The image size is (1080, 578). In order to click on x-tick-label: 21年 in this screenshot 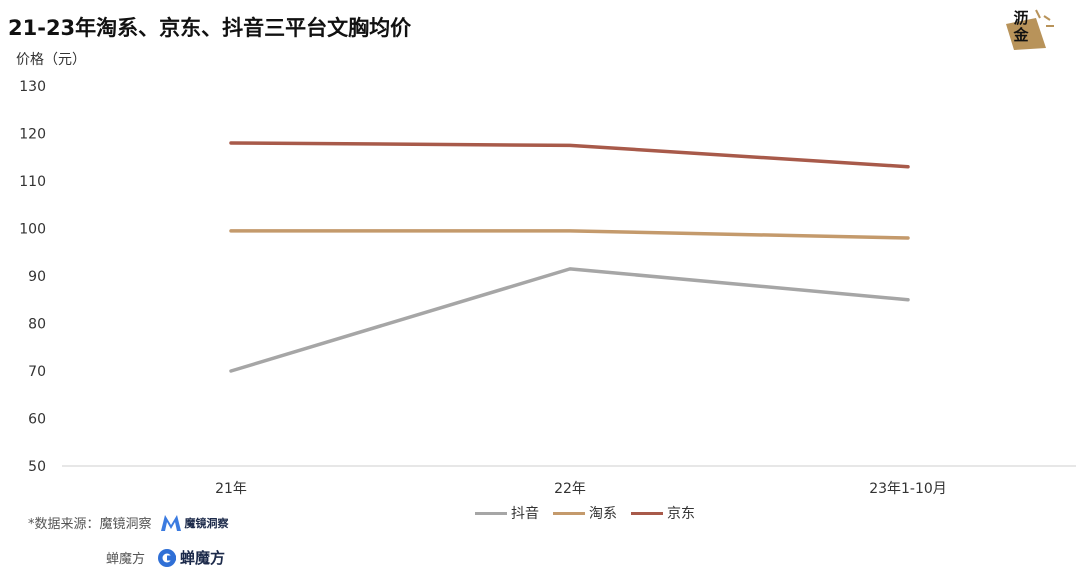, I will do `click(231, 489)`.